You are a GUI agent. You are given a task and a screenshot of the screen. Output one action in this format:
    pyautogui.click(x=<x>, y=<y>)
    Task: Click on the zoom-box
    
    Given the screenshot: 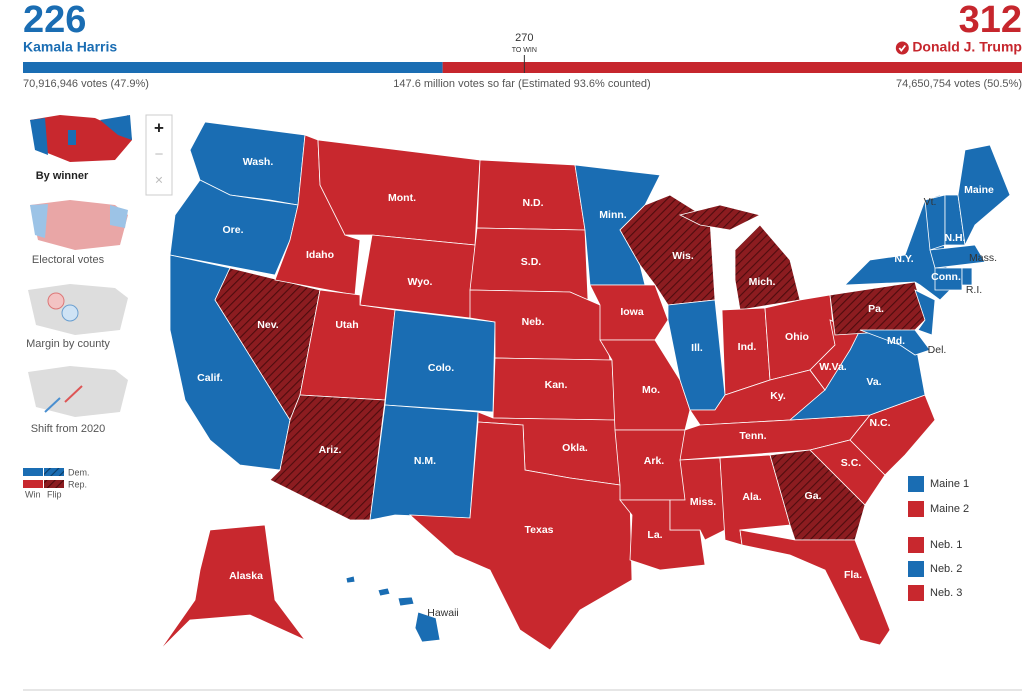 What is the action you would take?
    pyautogui.click(x=159, y=155)
    